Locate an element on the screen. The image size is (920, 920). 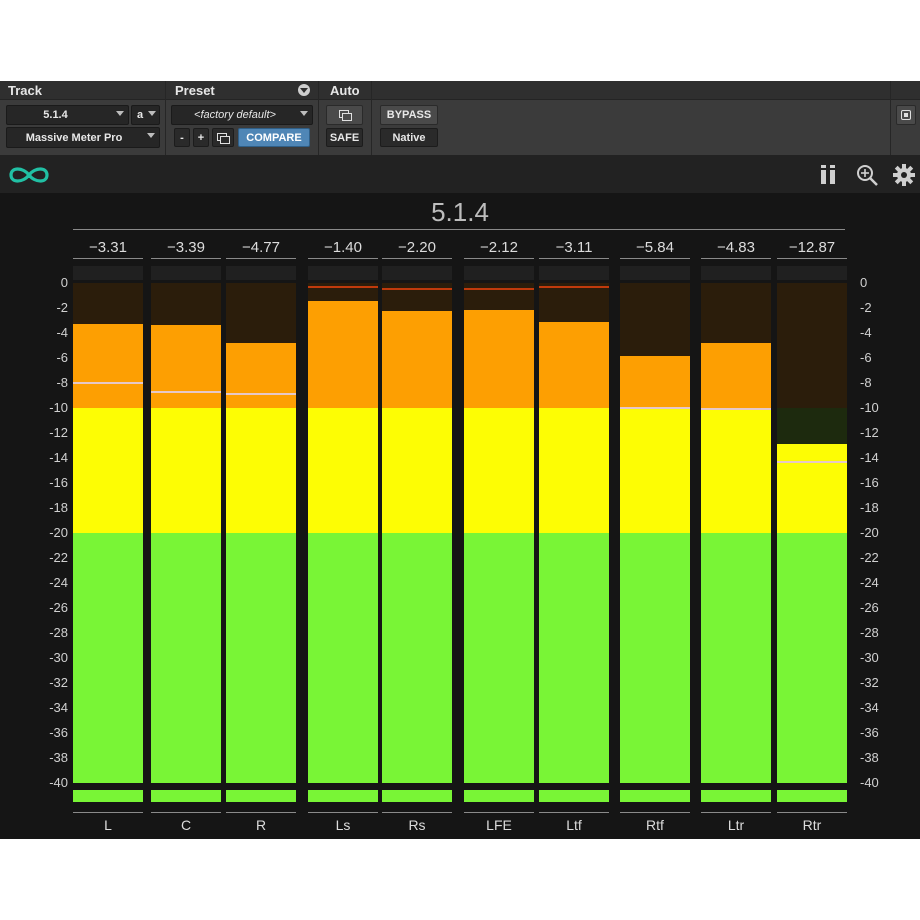
peak-value-c: −3.39 is located at coordinates (186, 247).